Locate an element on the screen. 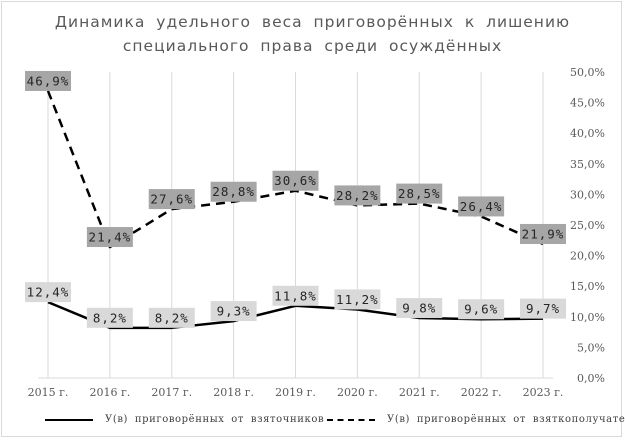  data-label: 9,6% is located at coordinates (481, 309).